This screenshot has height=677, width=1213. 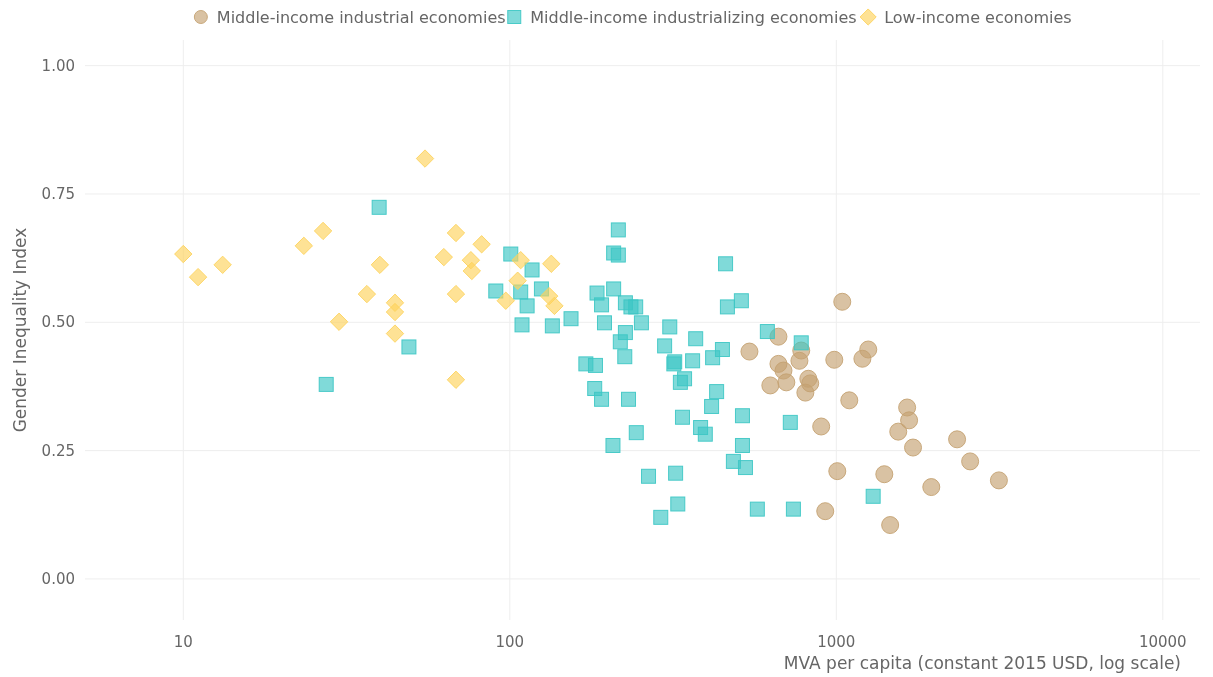 What do you see at coordinates (361, 17) in the screenshot?
I see `legend-label: Middle-income industrial economies` at bounding box center [361, 17].